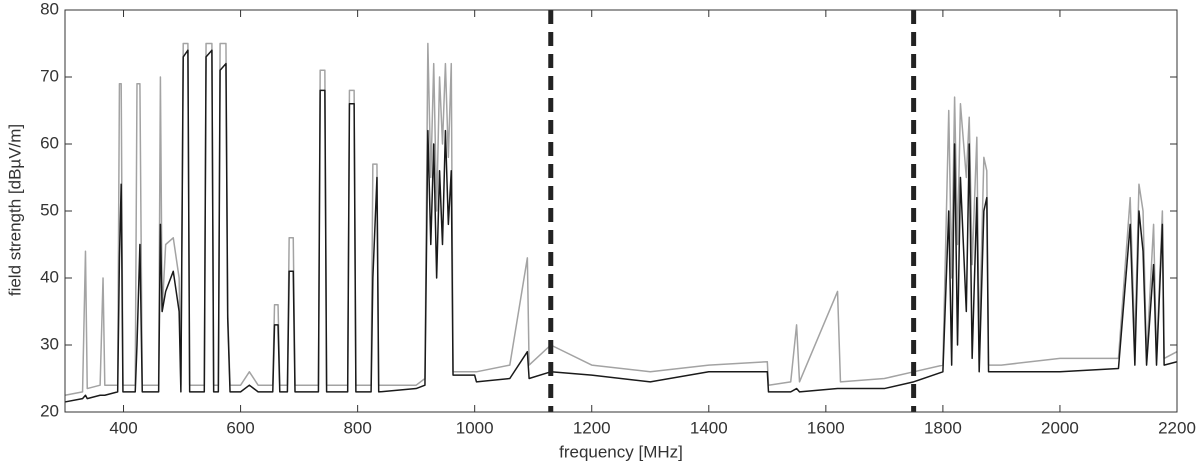  What do you see at coordinates (123, 427) in the screenshot?
I see `x-tick-label: 400` at bounding box center [123, 427].